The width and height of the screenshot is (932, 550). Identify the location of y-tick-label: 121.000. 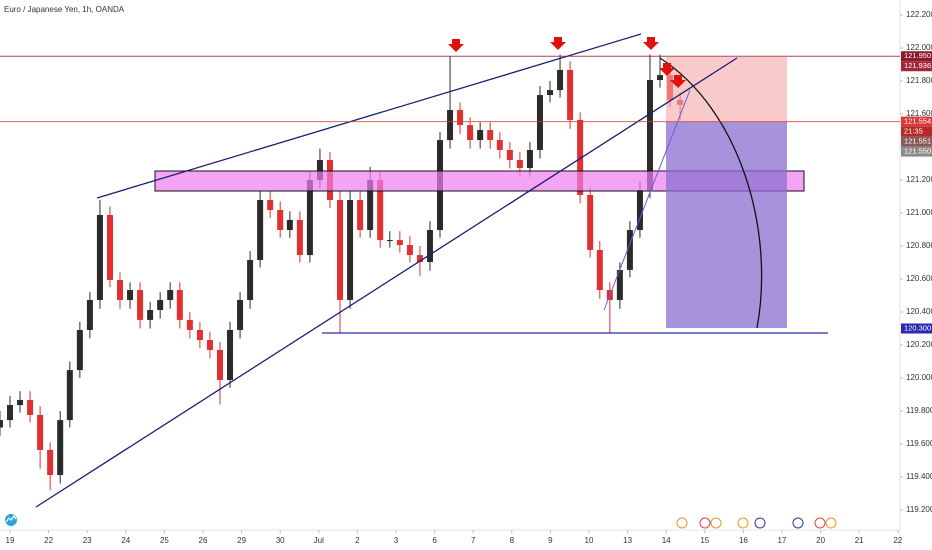
(919, 212).